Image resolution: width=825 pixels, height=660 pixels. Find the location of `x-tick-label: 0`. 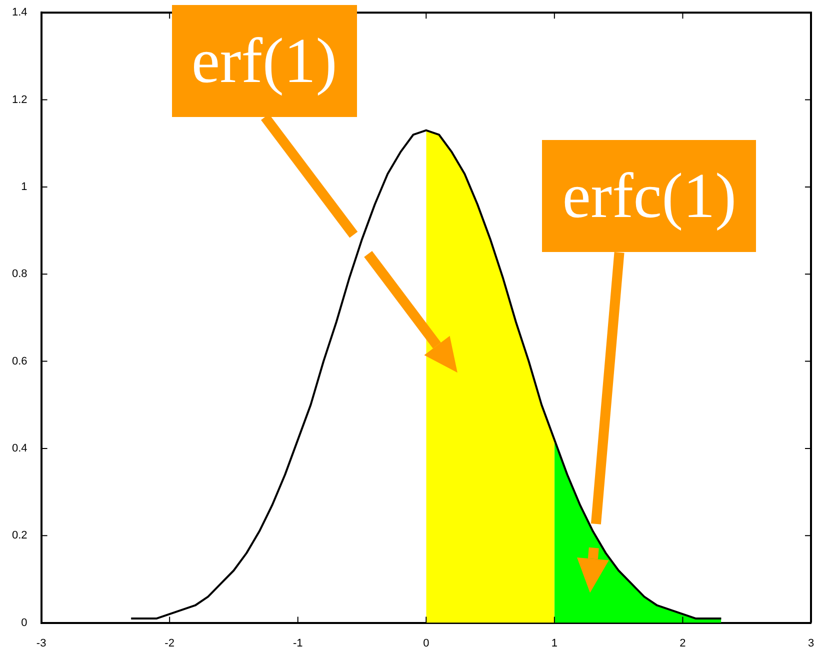

x-tick-label: 0 is located at coordinates (426, 643).